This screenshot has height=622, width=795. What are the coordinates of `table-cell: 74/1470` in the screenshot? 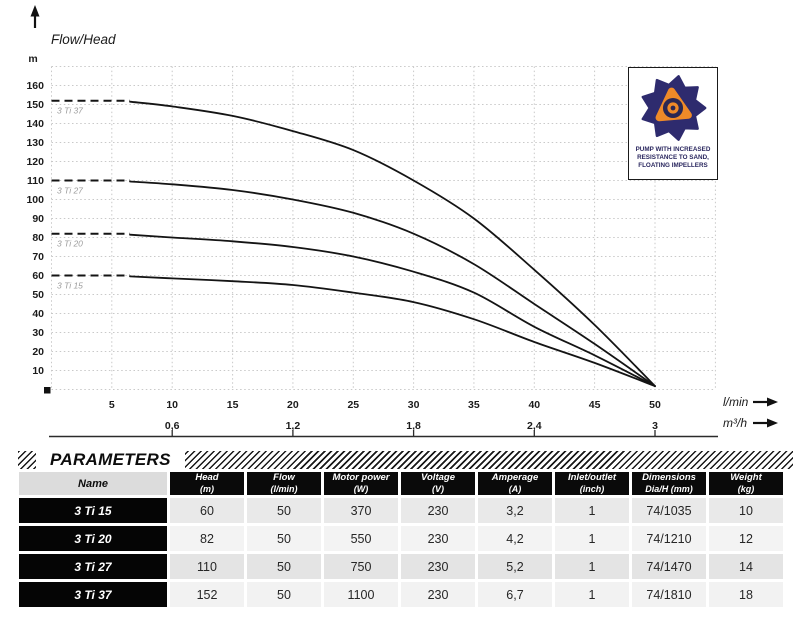 It's located at (669, 566).